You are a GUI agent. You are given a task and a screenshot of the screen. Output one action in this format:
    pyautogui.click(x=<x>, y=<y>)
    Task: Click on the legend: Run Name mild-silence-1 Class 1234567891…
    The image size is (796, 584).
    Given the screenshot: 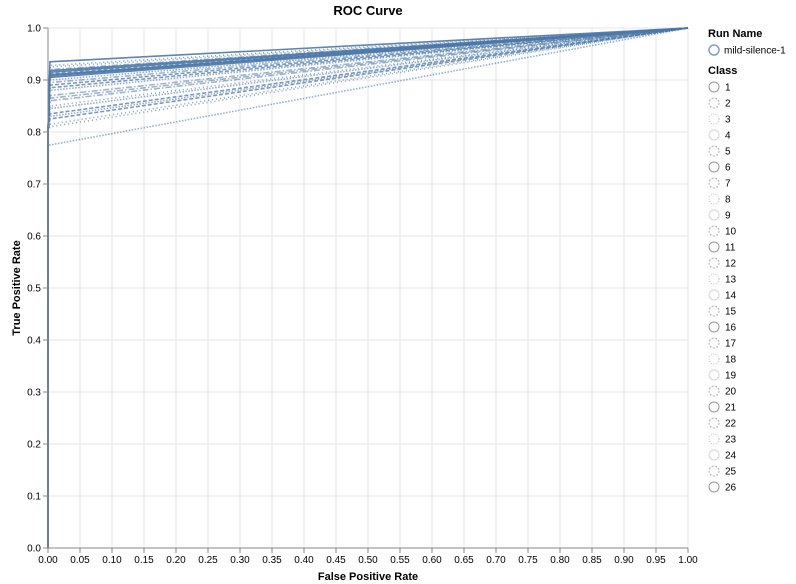 What is the action you would take?
    pyautogui.click(x=747, y=261)
    